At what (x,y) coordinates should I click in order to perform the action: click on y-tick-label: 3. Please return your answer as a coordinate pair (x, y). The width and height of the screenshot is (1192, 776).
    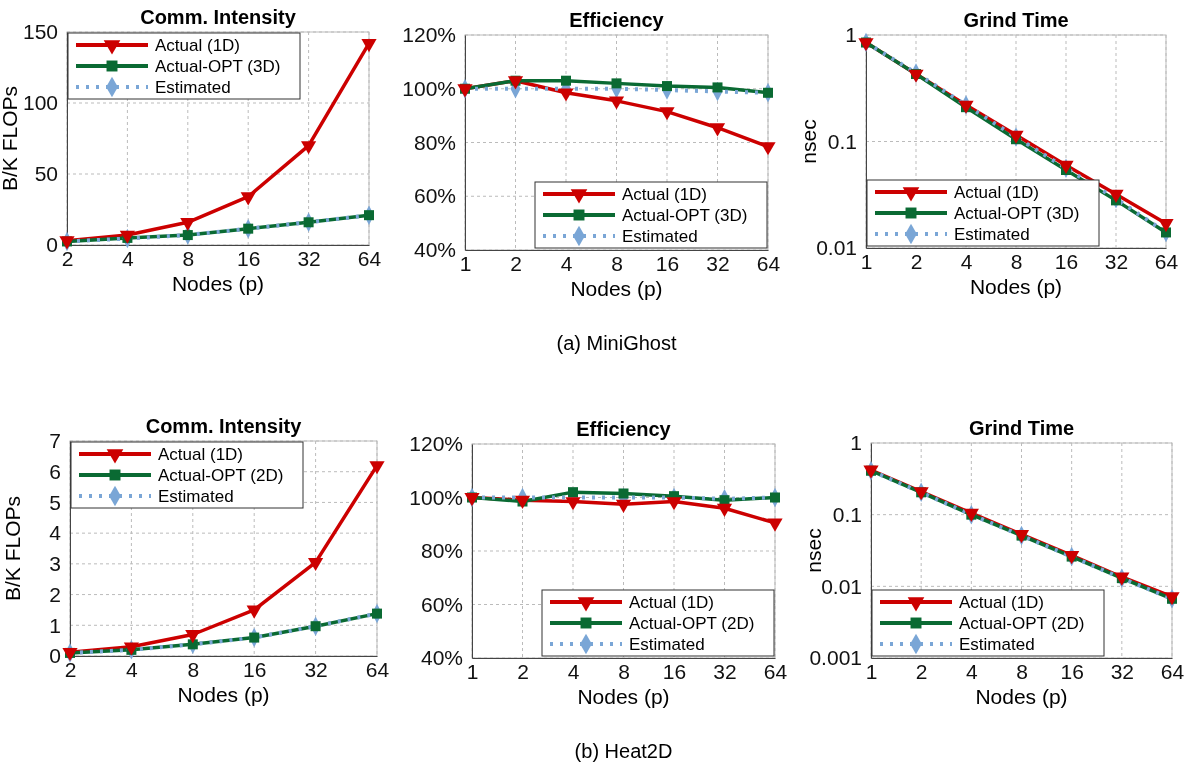
    Looking at the image, I should click on (55, 564).